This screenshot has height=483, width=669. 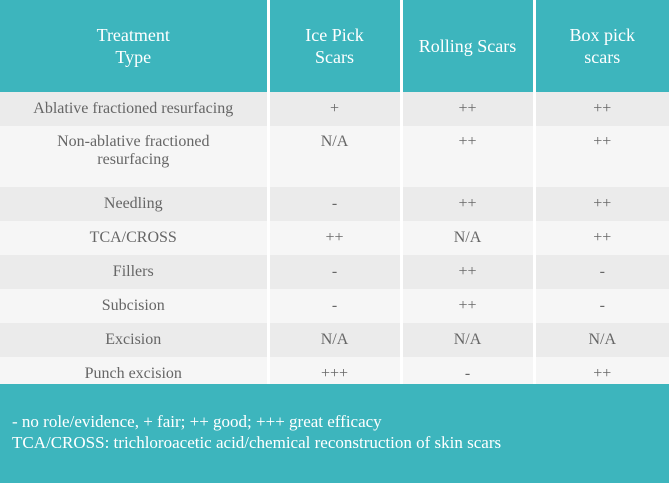 I want to click on header-text: Box pick scars, so click(x=602, y=46).